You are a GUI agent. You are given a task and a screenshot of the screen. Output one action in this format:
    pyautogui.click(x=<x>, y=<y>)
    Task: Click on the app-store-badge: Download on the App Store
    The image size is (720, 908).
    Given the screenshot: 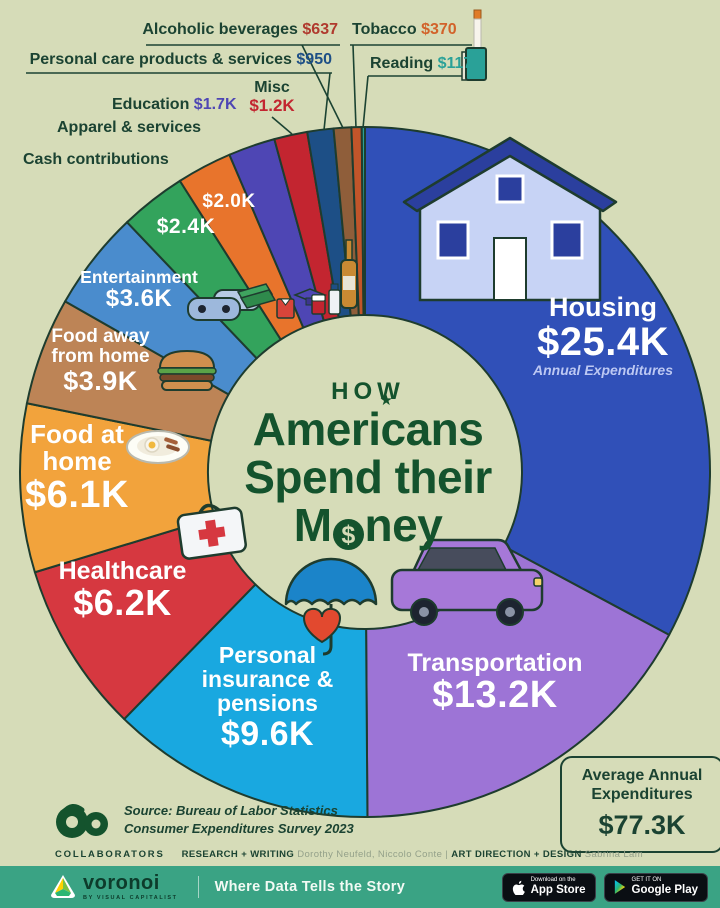 What is the action you would take?
    pyautogui.click(x=548, y=887)
    